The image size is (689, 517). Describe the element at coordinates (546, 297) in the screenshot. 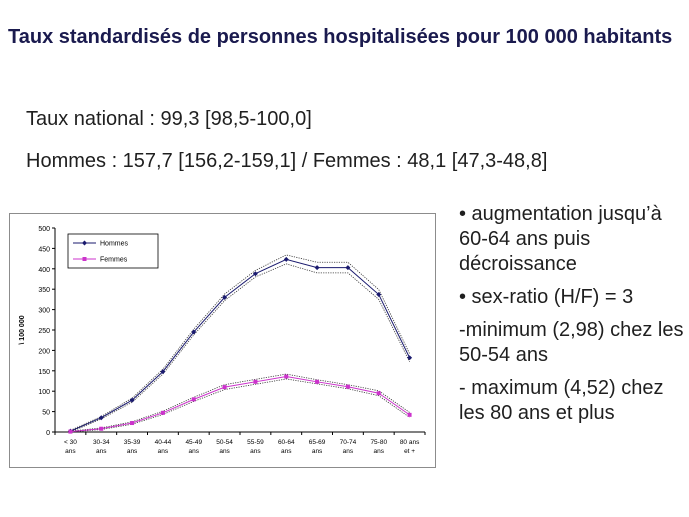

I see `bullet-sex-ratio: • sex-ratio (H/F) = 3` at that location.